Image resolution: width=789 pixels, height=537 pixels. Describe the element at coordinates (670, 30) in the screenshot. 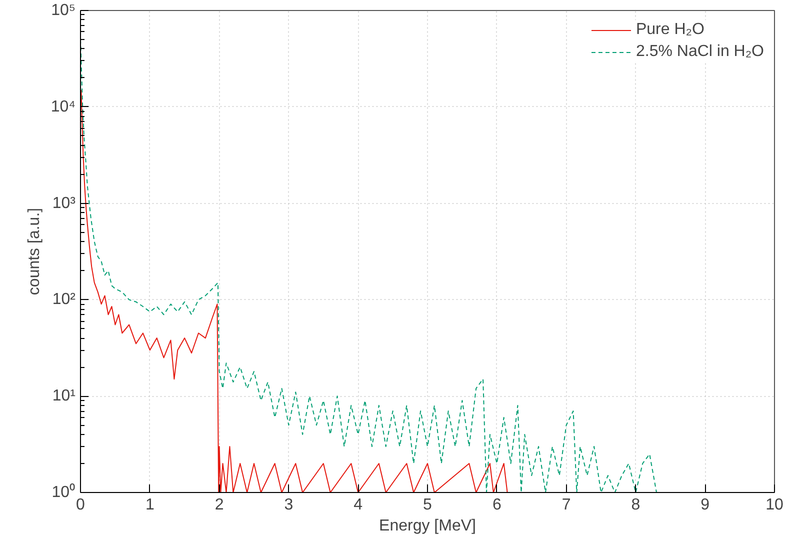

I see `legend-label: Pure H₂O` at that location.